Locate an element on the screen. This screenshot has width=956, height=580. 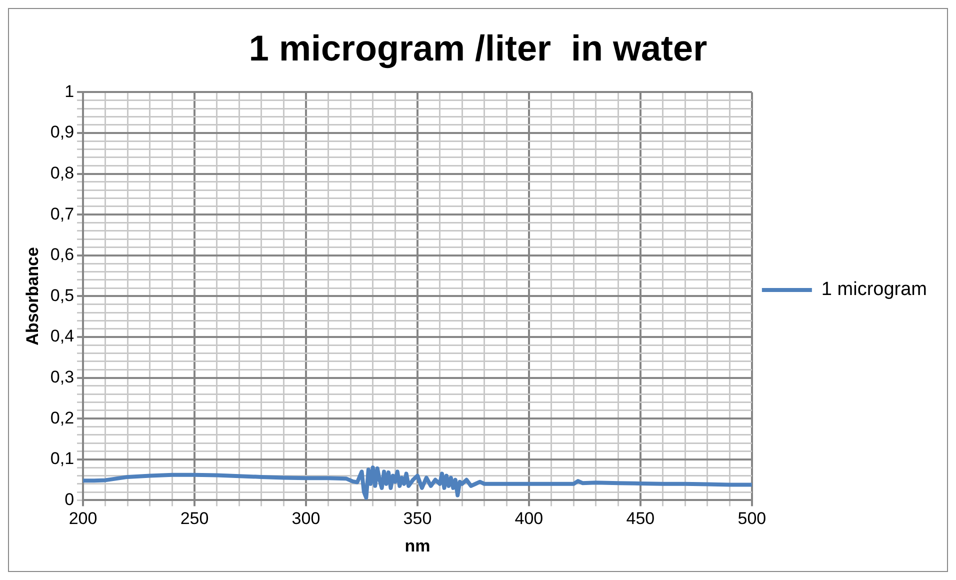
y-tick-label: 0,6 is located at coordinates (62, 254).